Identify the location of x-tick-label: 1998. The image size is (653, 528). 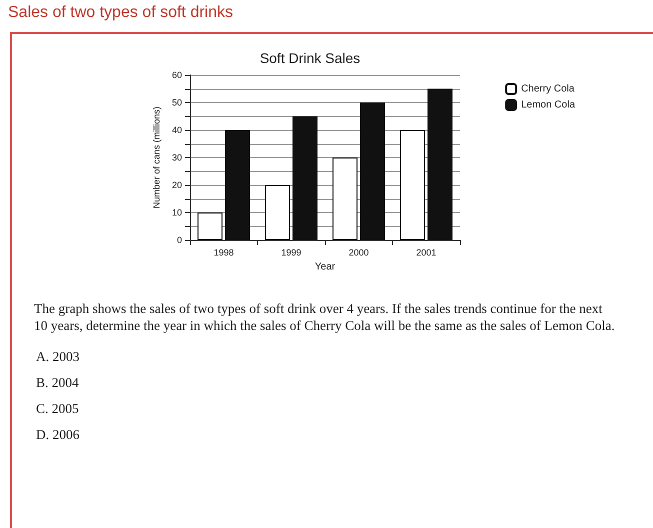
(224, 253).